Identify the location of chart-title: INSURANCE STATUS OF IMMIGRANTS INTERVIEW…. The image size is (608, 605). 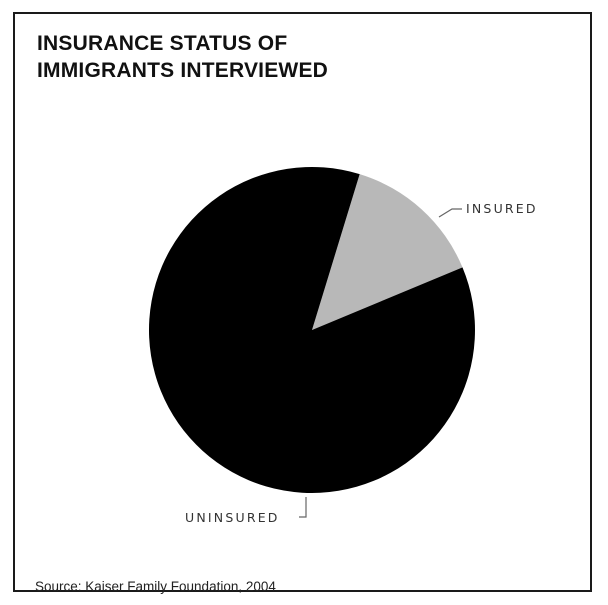
(182, 57).